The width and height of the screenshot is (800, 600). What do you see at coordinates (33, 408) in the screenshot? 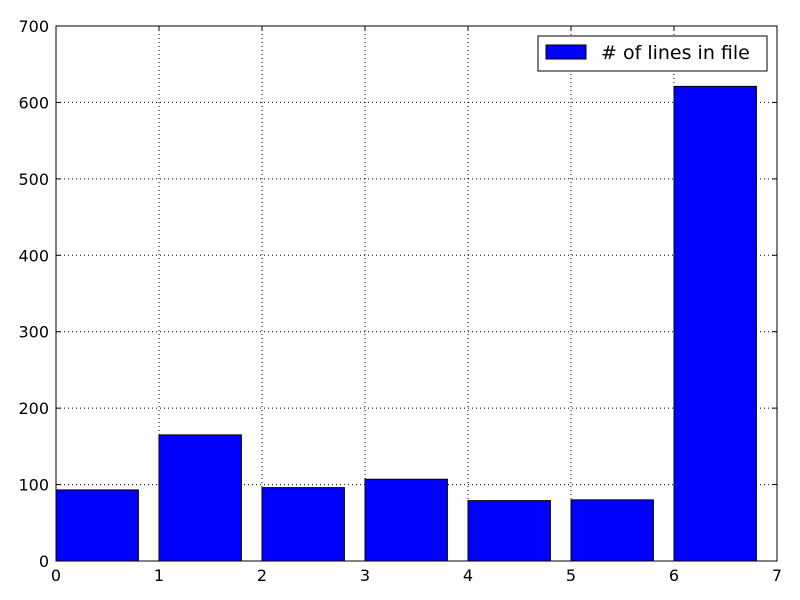
I see `y-tick-label: 200` at bounding box center [33, 408].